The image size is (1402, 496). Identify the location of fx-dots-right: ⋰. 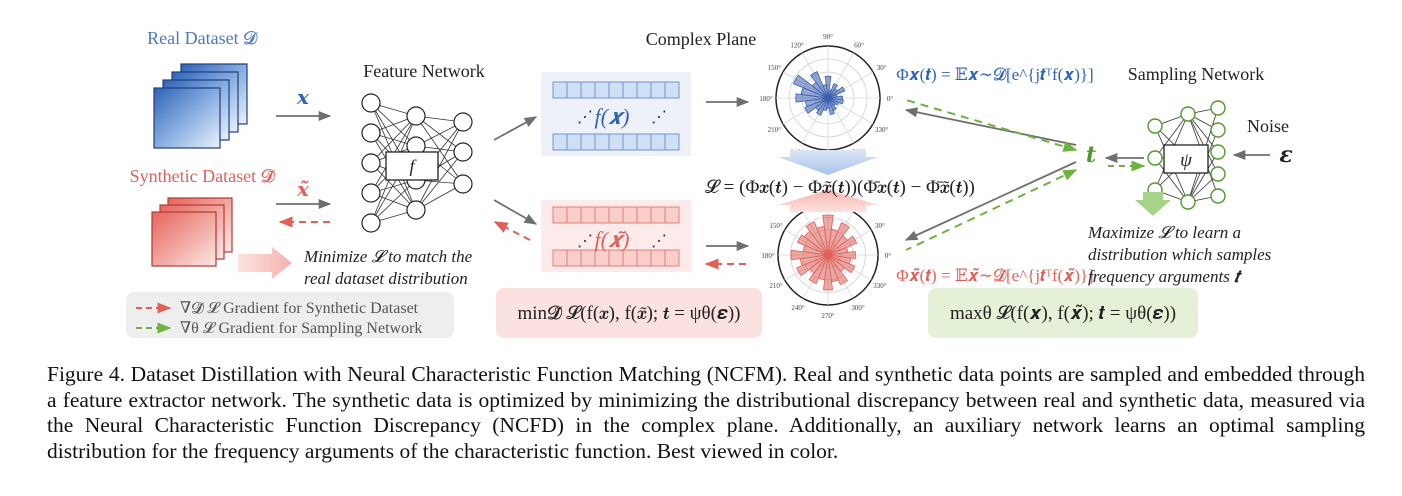
(659, 117).